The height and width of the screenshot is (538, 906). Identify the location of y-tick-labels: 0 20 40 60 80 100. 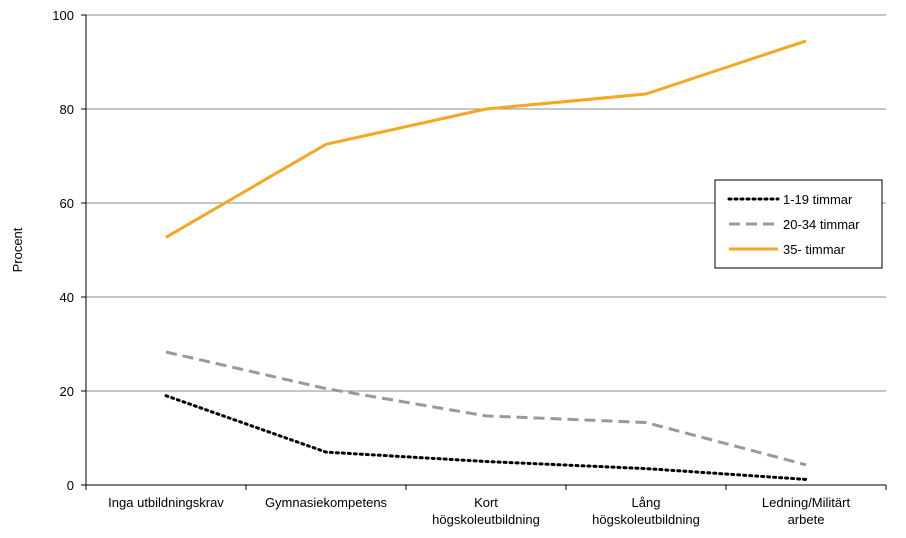
(63, 250).